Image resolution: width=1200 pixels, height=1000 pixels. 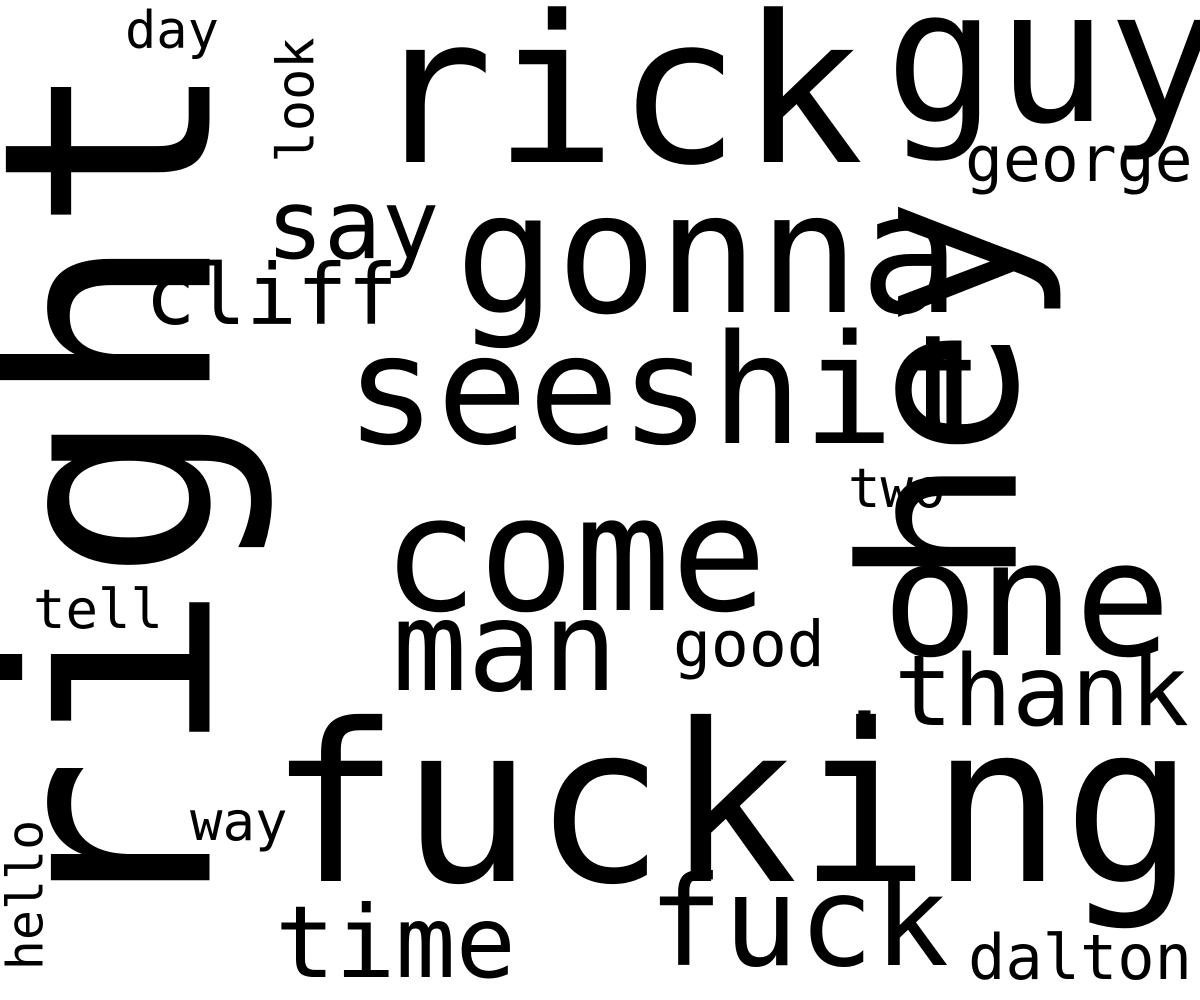 I want to click on word-day: day, so click(x=172, y=31).